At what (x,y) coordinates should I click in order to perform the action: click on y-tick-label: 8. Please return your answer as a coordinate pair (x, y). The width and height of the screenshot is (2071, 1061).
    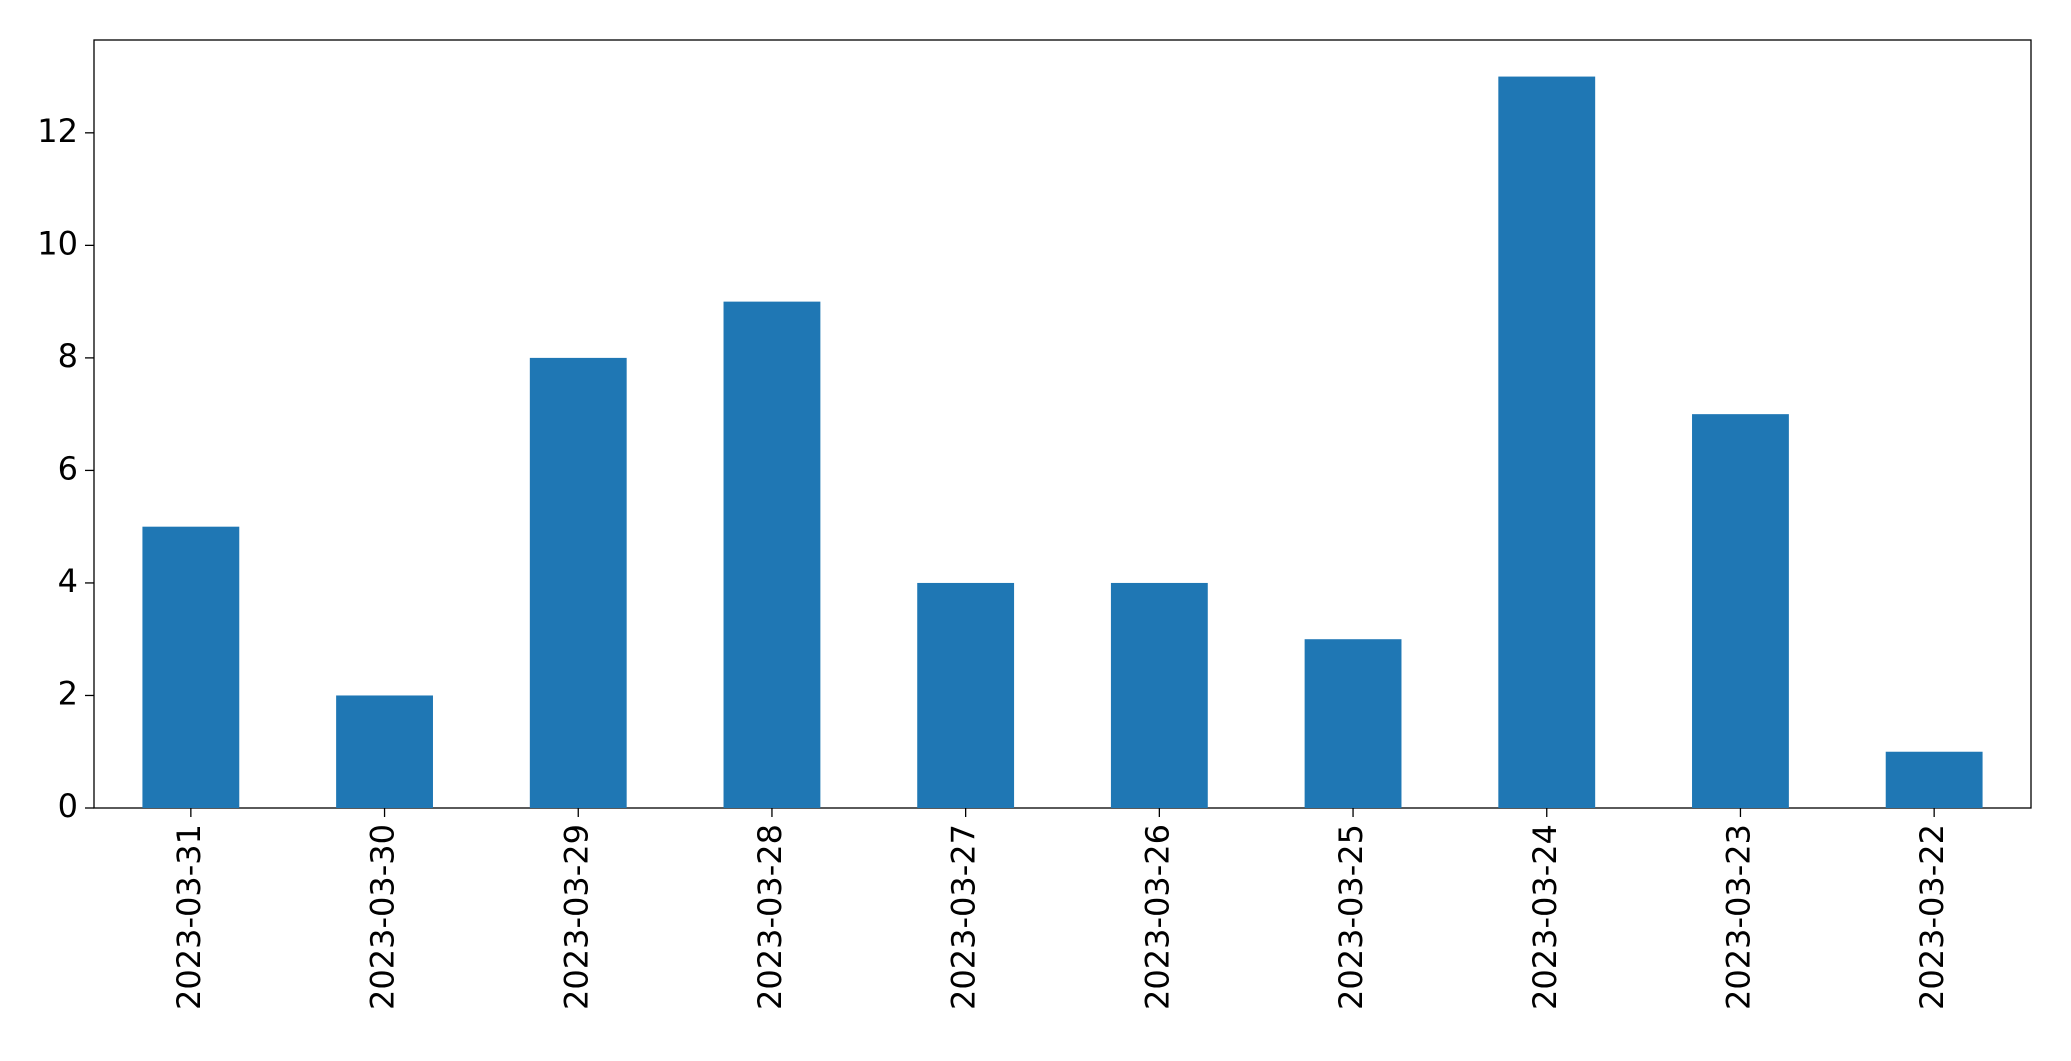
    Looking at the image, I should click on (68, 356).